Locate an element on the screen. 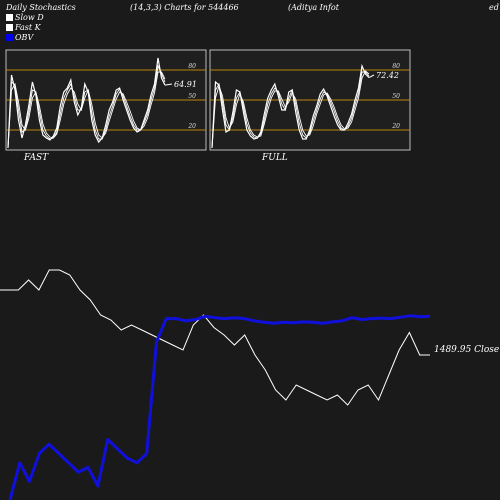 The image size is (500, 500). full-last-value-label: 72.42 is located at coordinates (387, 75).